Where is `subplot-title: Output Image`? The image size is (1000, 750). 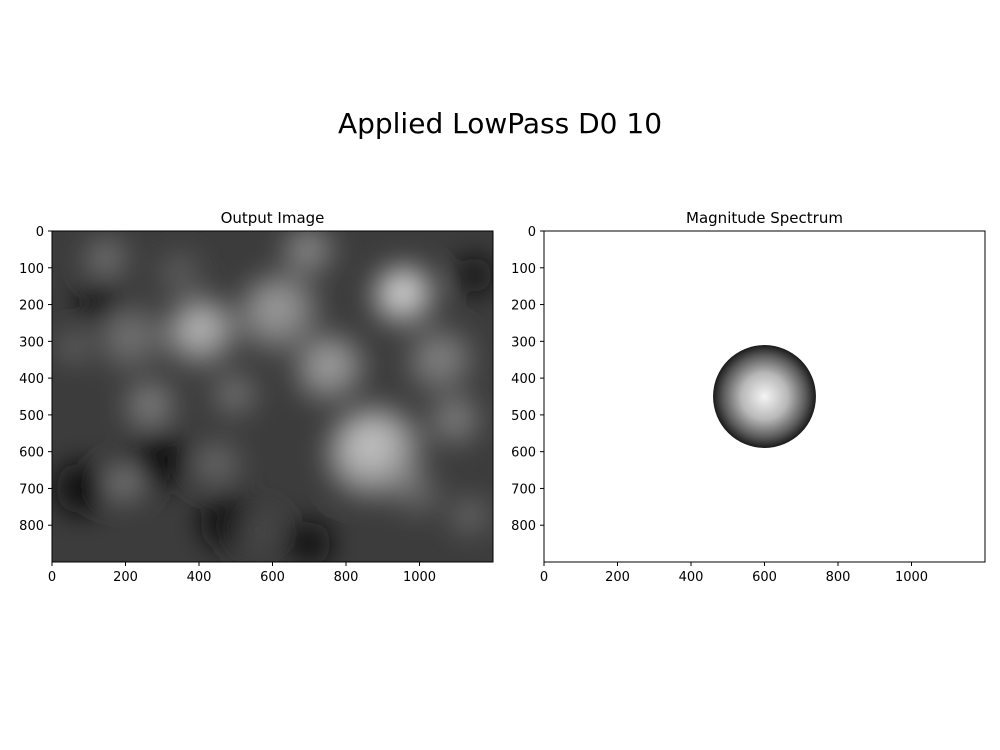 subplot-title: Output Image is located at coordinates (273, 218).